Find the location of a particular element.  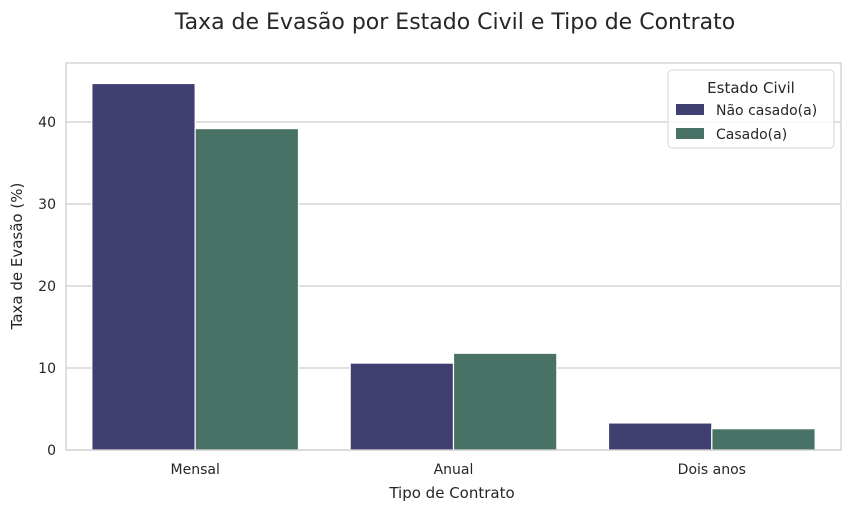

y-tick-label: 30 is located at coordinates (47, 205).